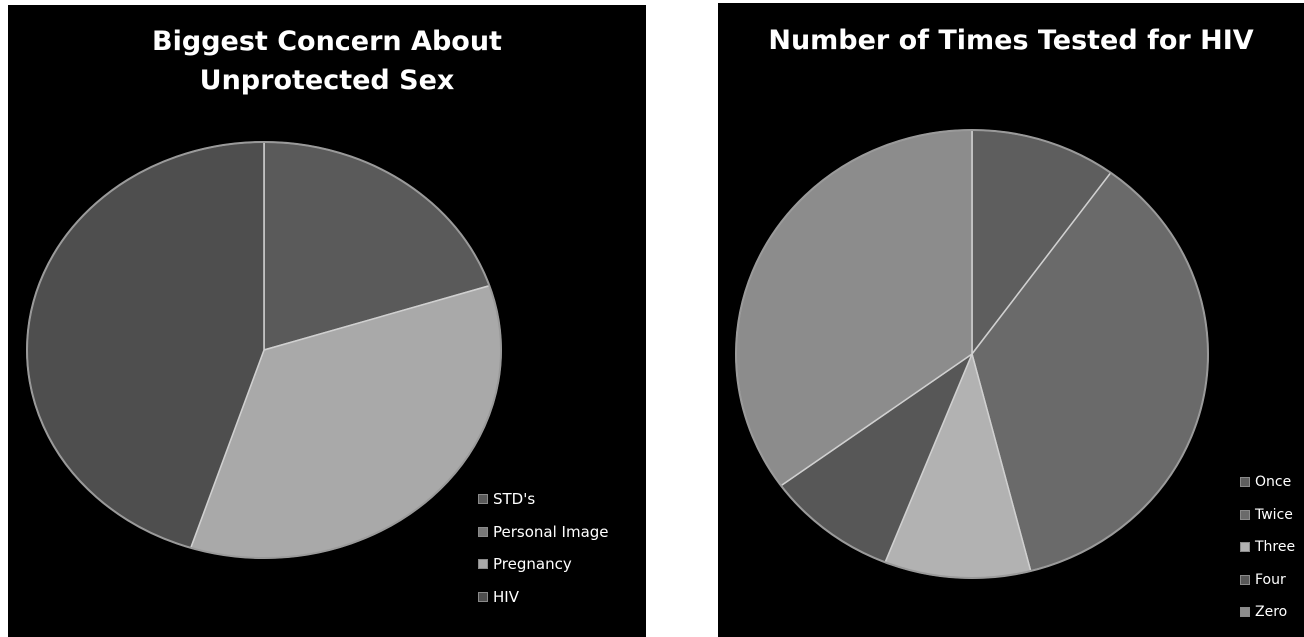 The height and width of the screenshot is (637, 1304). I want to click on legend-label: STD's, so click(514, 499).